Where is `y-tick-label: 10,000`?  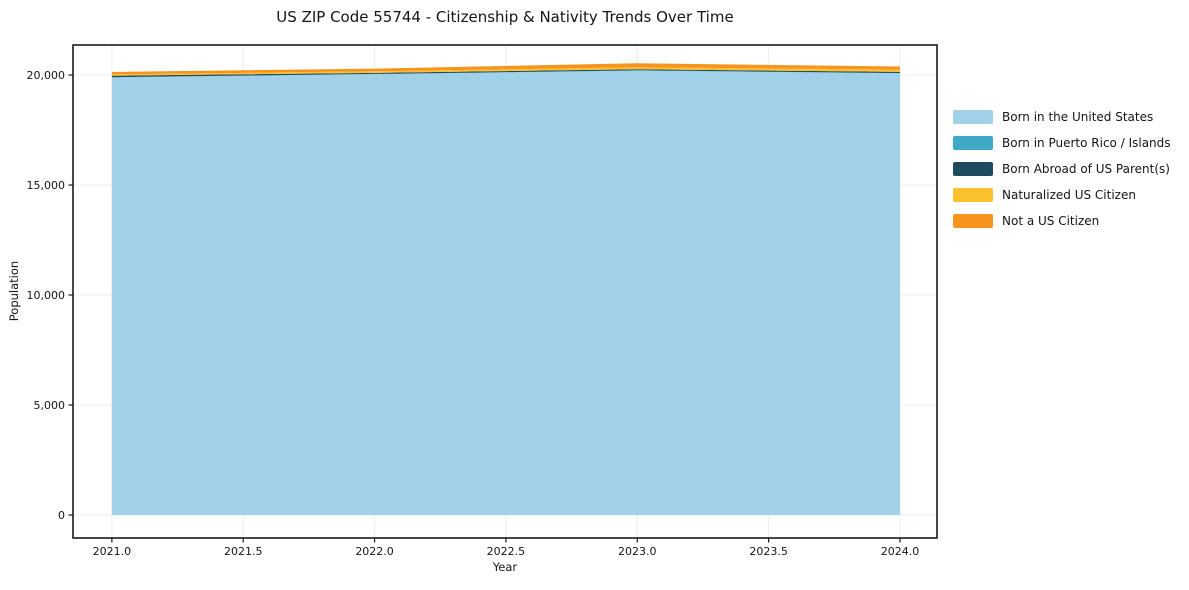 y-tick-label: 10,000 is located at coordinates (46, 295).